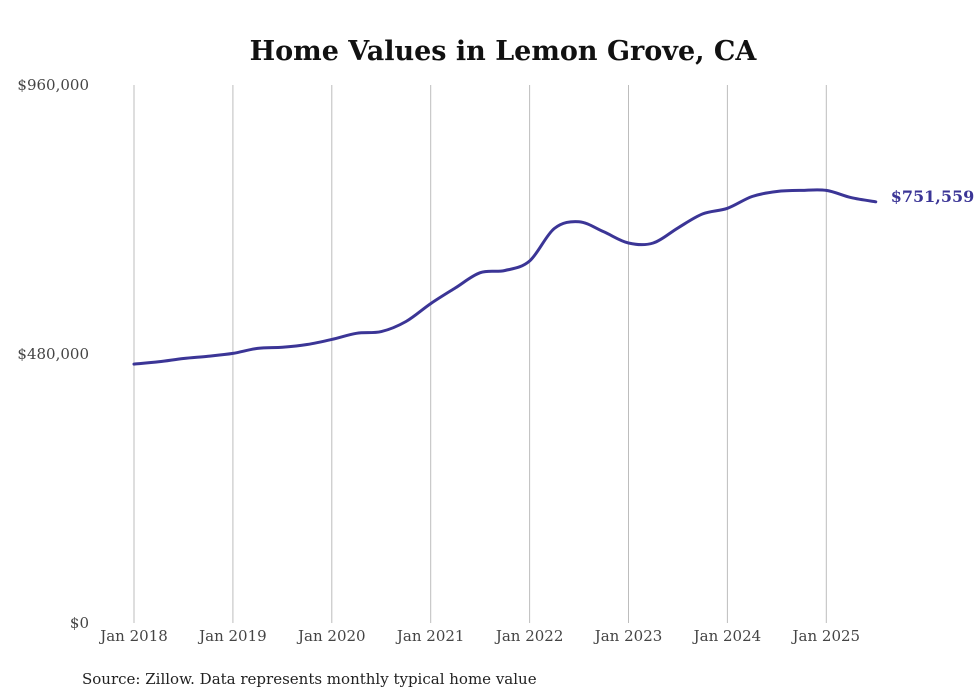 The height and width of the screenshot is (699, 980). What do you see at coordinates (933, 196) in the screenshot?
I see `end-value-label: $751,559` at bounding box center [933, 196].